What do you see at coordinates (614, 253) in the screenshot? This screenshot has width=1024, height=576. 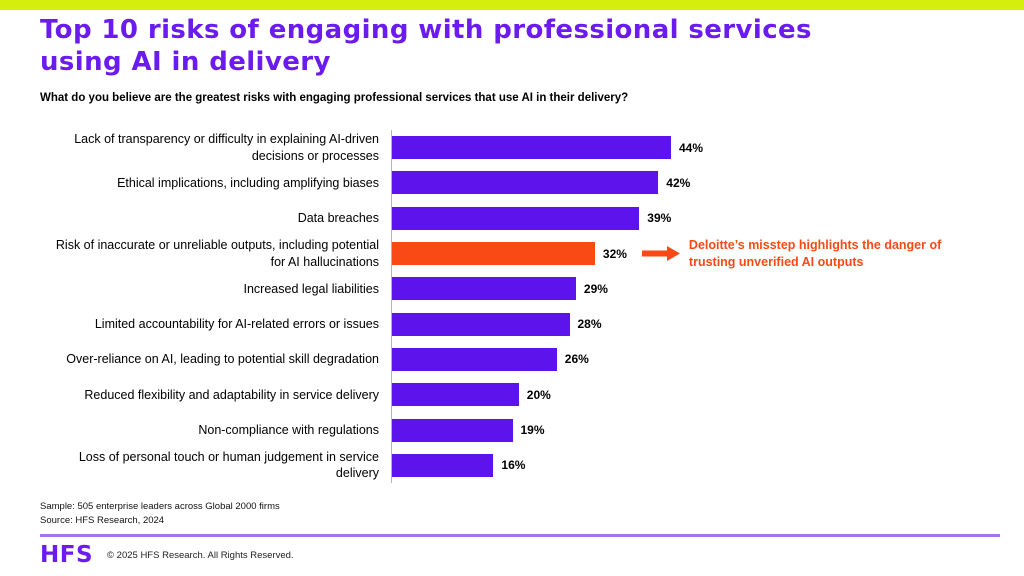 I see `value-label: 32%` at bounding box center [614, 253].